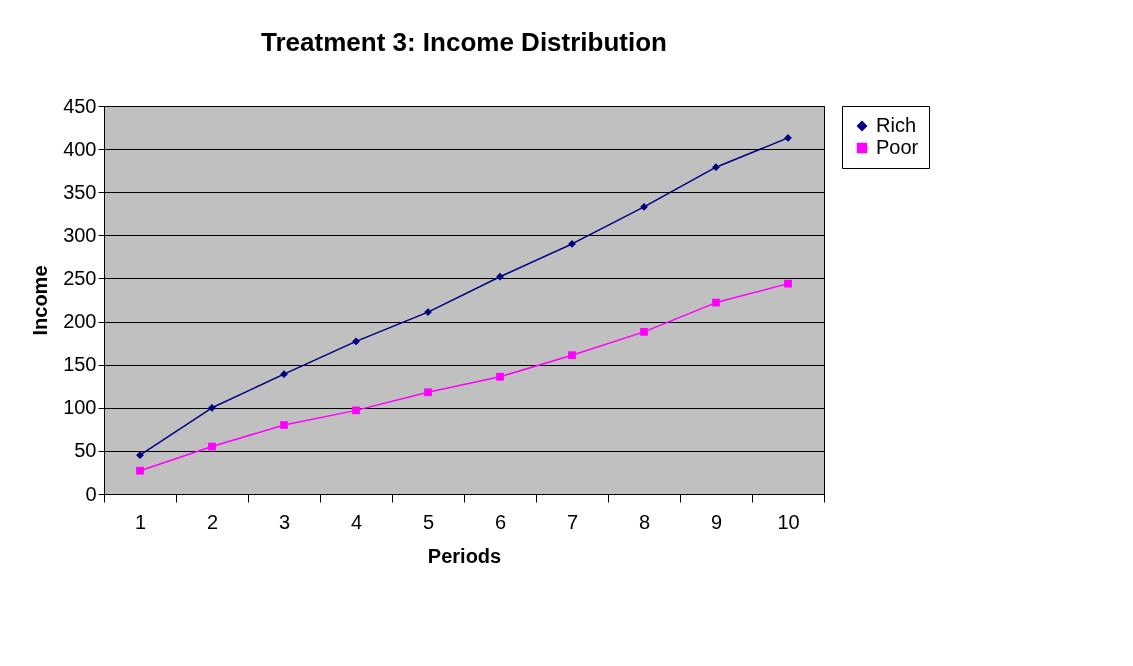 This screenshot has height=666, width=1133. Describe the element at coordinates (80, 234) in the screenshot. I see `y-tick-label: 300` at that location.